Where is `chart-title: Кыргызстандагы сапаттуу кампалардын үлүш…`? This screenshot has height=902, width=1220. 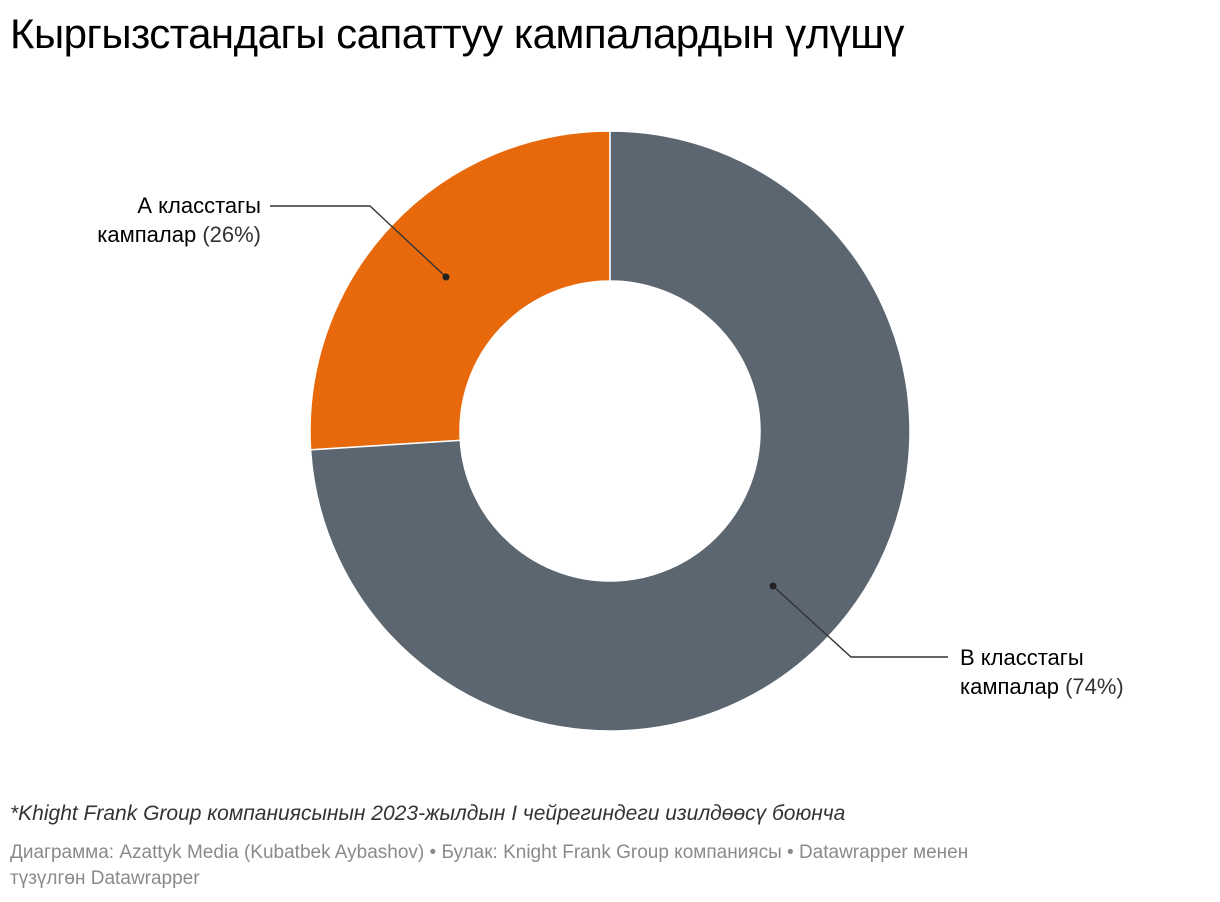
chart-title: Кыргызстандагы сапаттуу кампалардын үлүш… is located at coordinates (457, 33).